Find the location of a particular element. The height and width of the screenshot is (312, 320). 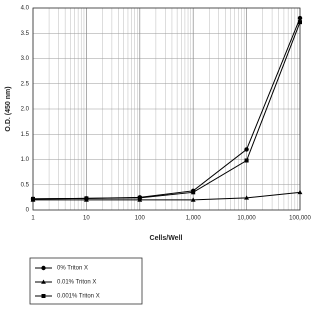

x-tick-label: 10,000 is located at coordinates (246, 219).